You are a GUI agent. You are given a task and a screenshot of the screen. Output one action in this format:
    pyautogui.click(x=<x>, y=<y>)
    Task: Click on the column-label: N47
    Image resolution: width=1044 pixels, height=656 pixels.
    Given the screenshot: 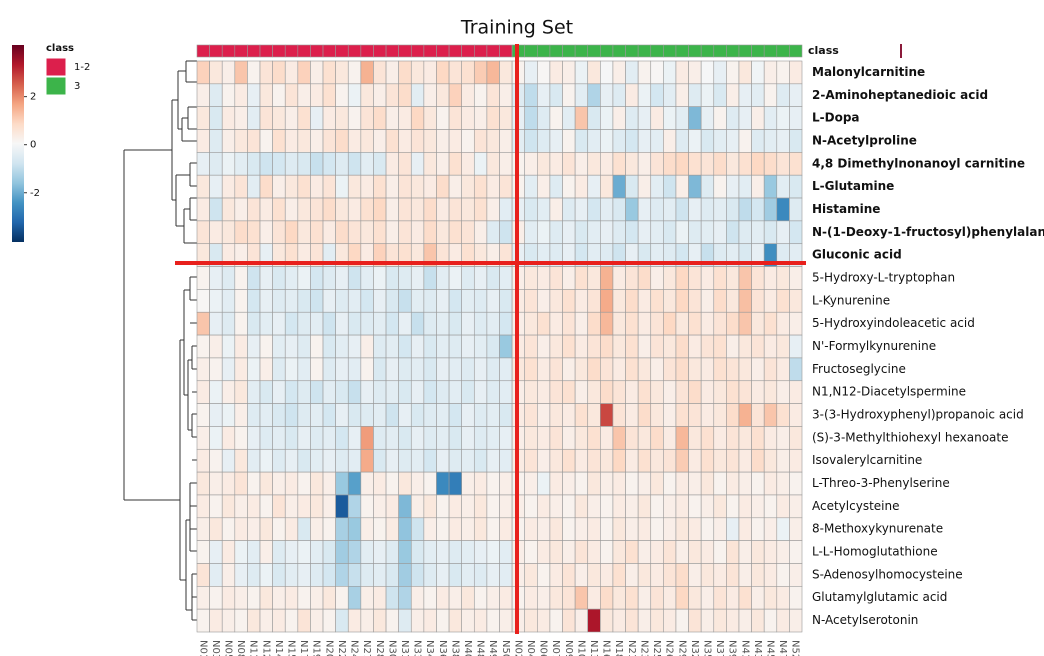 What is the action you would take?
    pyautogui.click(x=782, y=648)
    